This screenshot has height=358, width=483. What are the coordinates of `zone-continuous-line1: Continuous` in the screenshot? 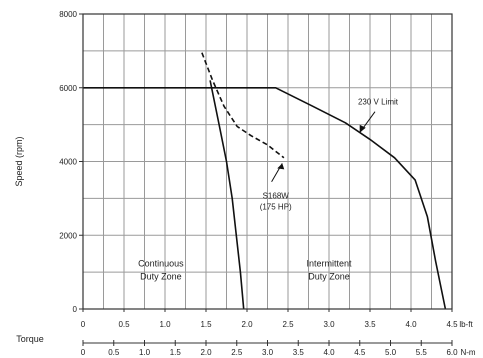 It's located at (161, 264).